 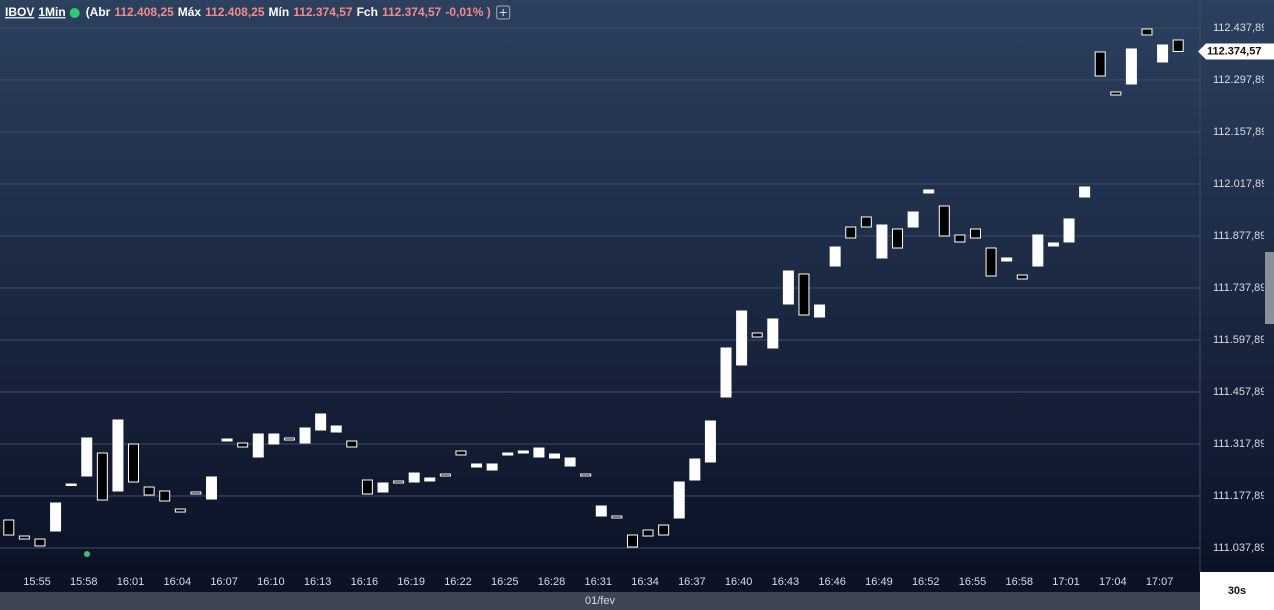 I want to click on zoom-button, so click(x=1237, y=591).